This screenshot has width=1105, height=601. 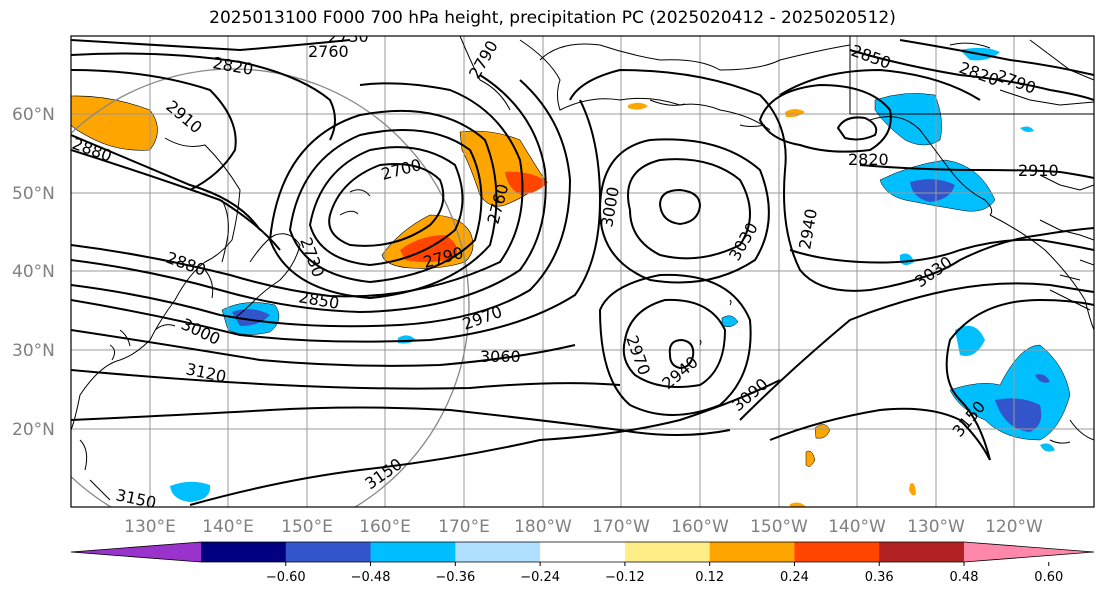 What do you see at coordinates (625, 577) in the screenshot?
I see `colorbar-tick-label: −0.12` at bounding box center [625, 577].